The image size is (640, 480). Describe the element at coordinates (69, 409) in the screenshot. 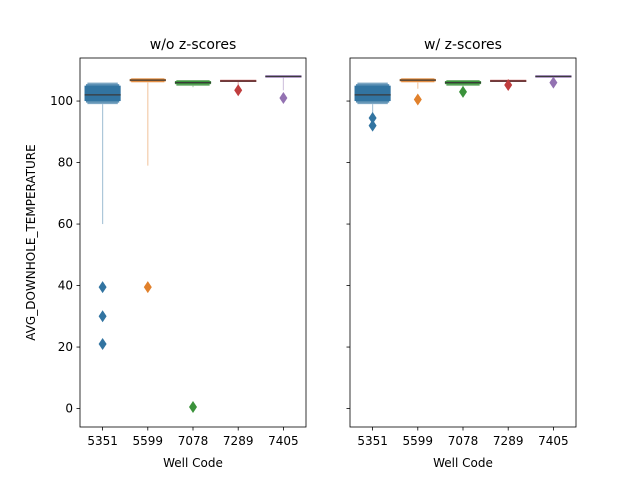

I see `y-tick-label: 0` at that location.